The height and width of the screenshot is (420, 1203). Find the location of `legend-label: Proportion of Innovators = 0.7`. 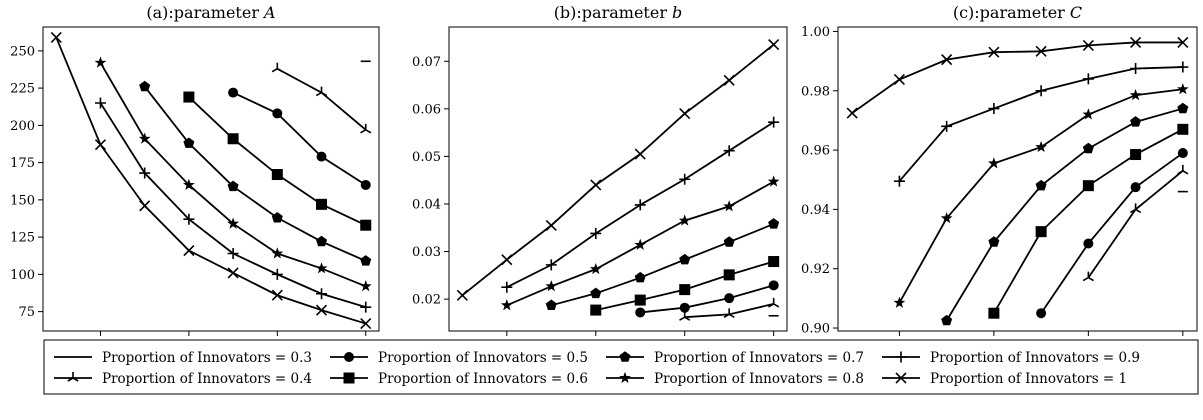

legend-label: Proportion of Innovators = 0.7 is located at coordinates (759, 358).